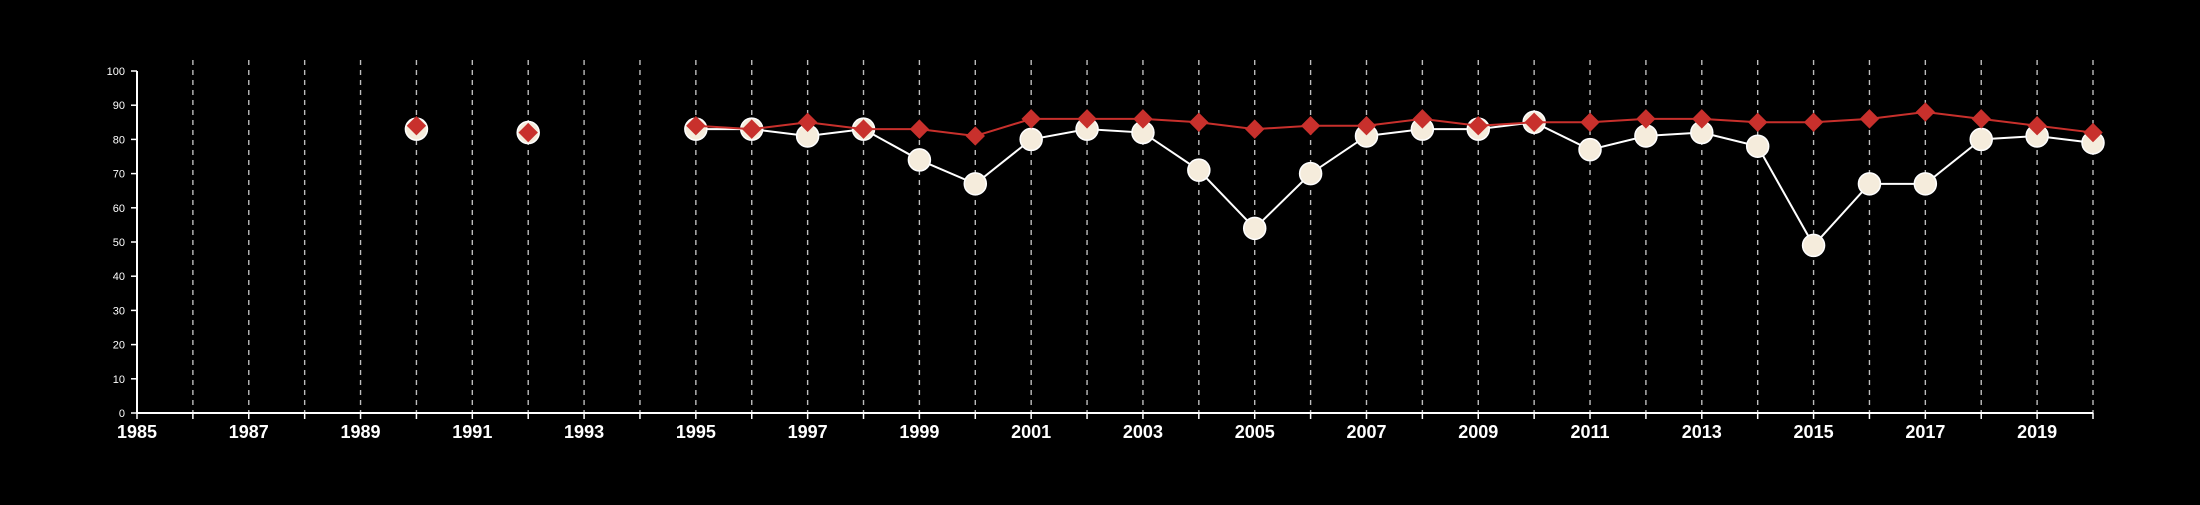  Describe the element at coordinates (119, 140) in the screenshot. I see `y-tick-label: 80` at that location.